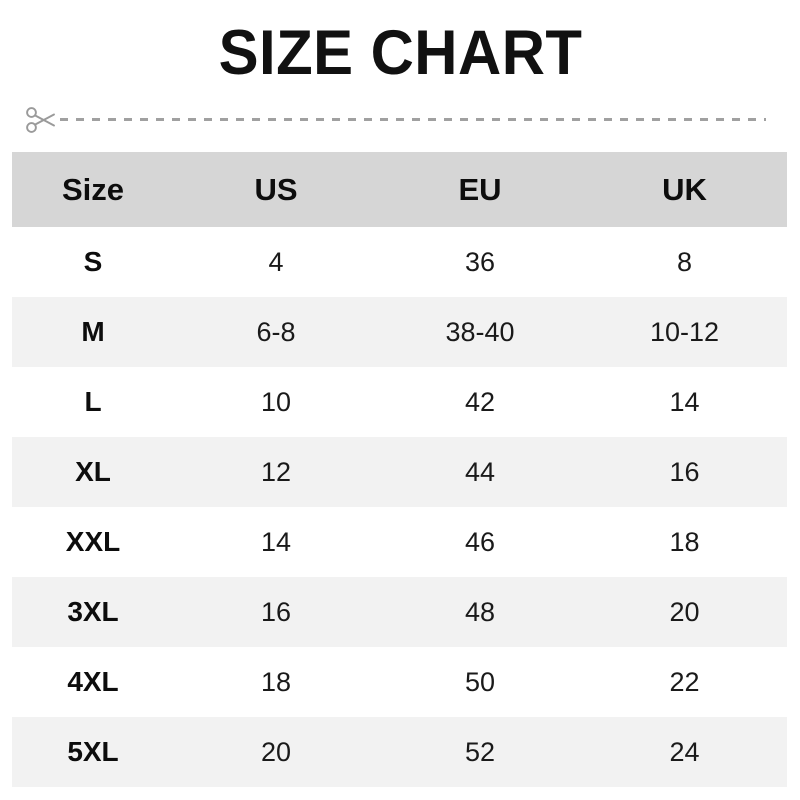  Describe the element at coordinates (684, 189) in the screenshot. I see `column-header-uk: UK` at that location.